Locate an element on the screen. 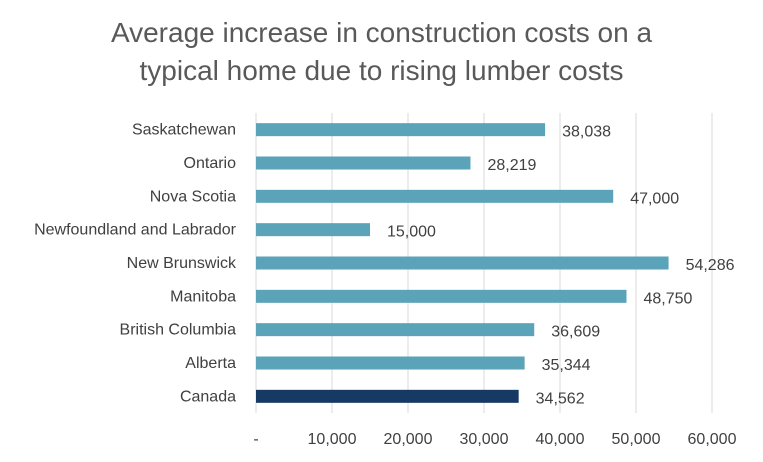  x-tick-label-4: 40,000 is located at coordinates (560, 439).